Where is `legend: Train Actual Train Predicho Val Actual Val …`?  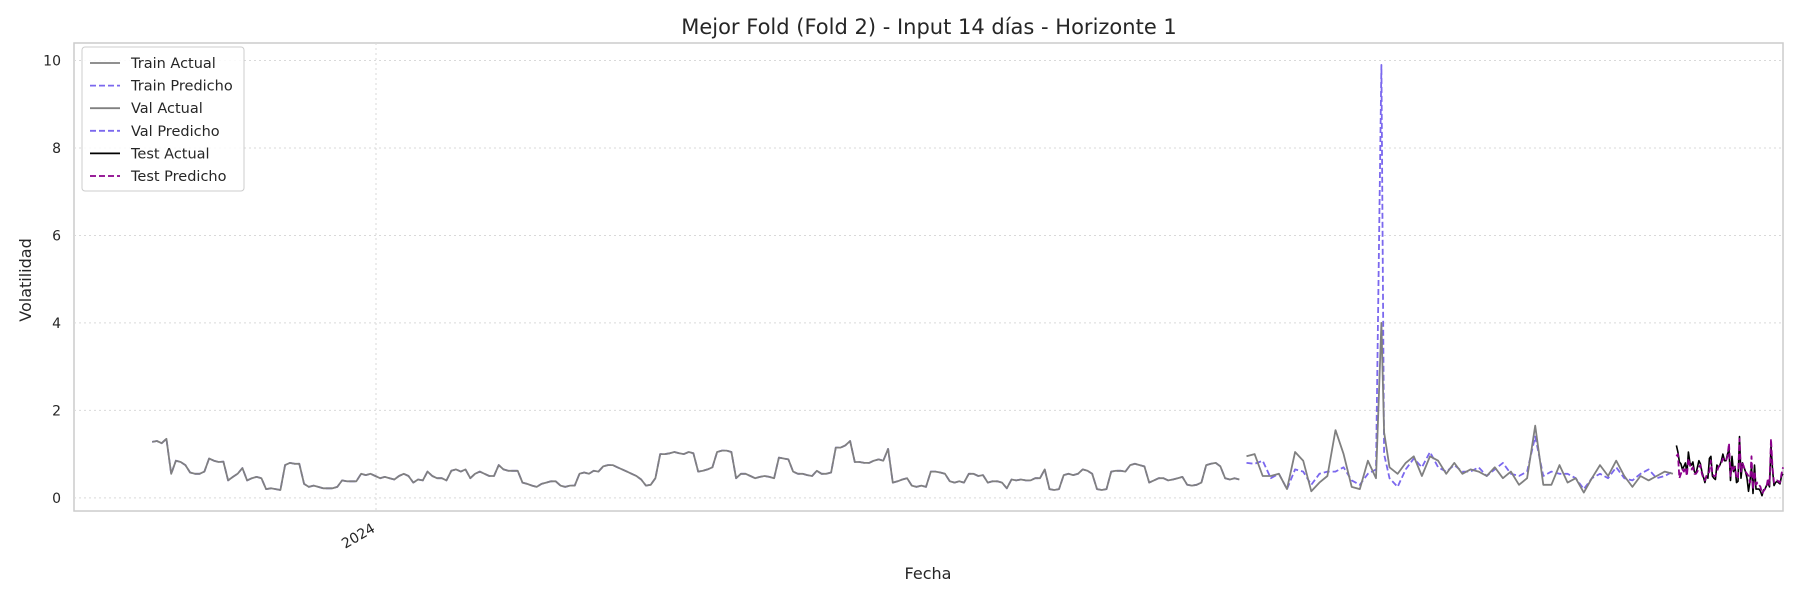 legend: Train Actual Train Predicho Val Actual Val … is located at coordinates (163, 119).